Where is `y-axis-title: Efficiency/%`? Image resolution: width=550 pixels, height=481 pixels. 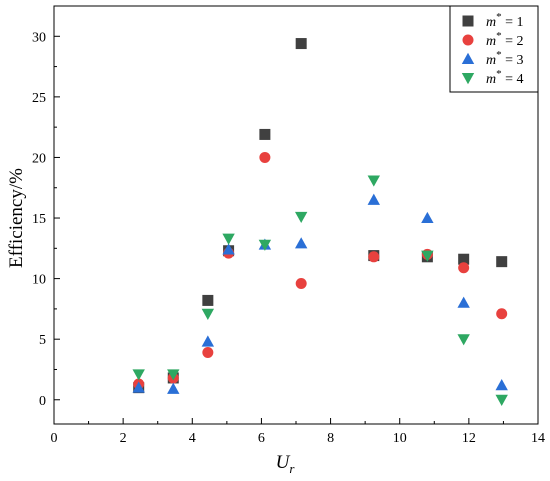
y-axis-title: Efficiency/% is located at coordinates (16, 218).